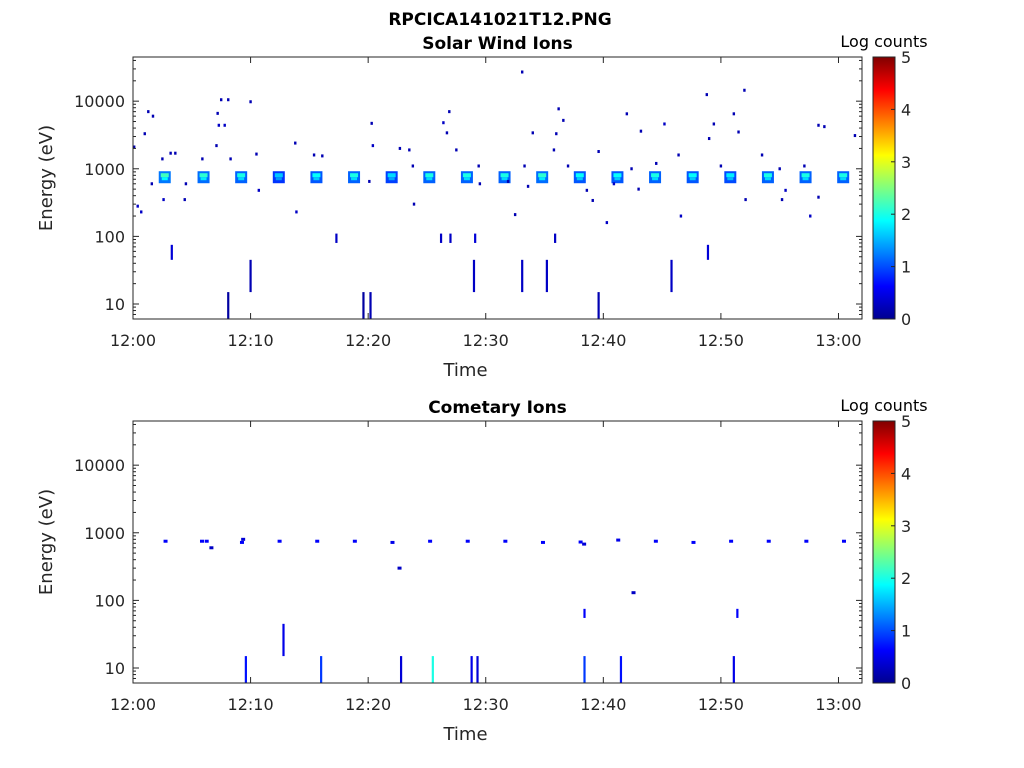  I want to click on x-tick-label: 12:40, so click(603, 340).